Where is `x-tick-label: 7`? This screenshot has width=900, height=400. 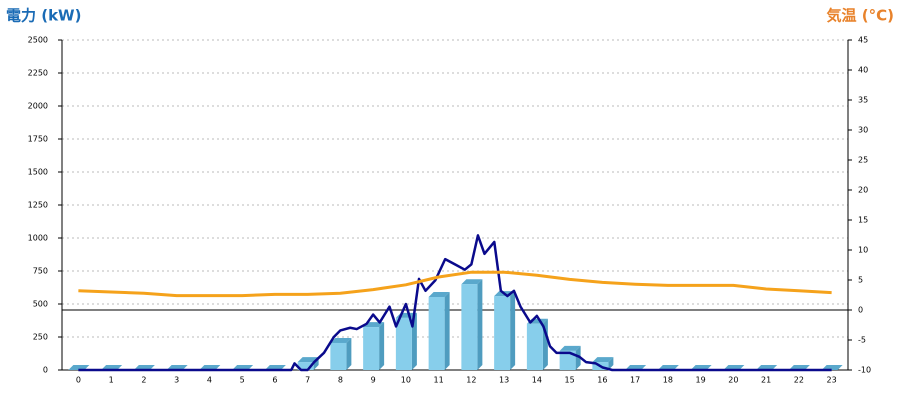
x-tick-label: 7 is located at coordinates (307, 380).